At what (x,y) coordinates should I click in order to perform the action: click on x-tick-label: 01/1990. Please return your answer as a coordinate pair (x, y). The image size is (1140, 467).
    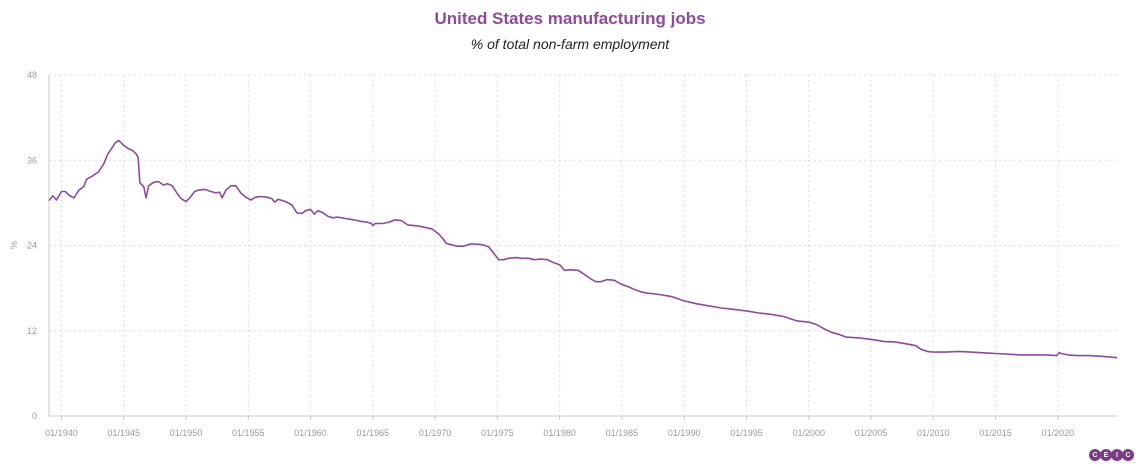
    Looking at the image, I should click on (684, 433).